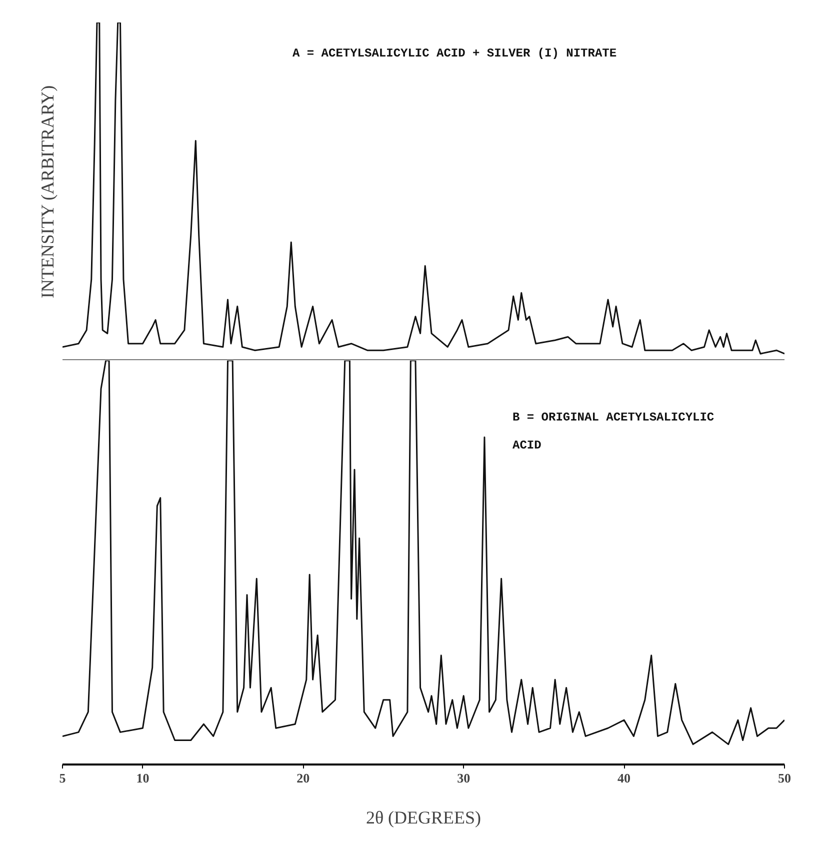 This screenshot has height=848, width=814. Describe the element at coordinates (62, 778) in the screenshot. I see `x-tick-label: 5` at that location.